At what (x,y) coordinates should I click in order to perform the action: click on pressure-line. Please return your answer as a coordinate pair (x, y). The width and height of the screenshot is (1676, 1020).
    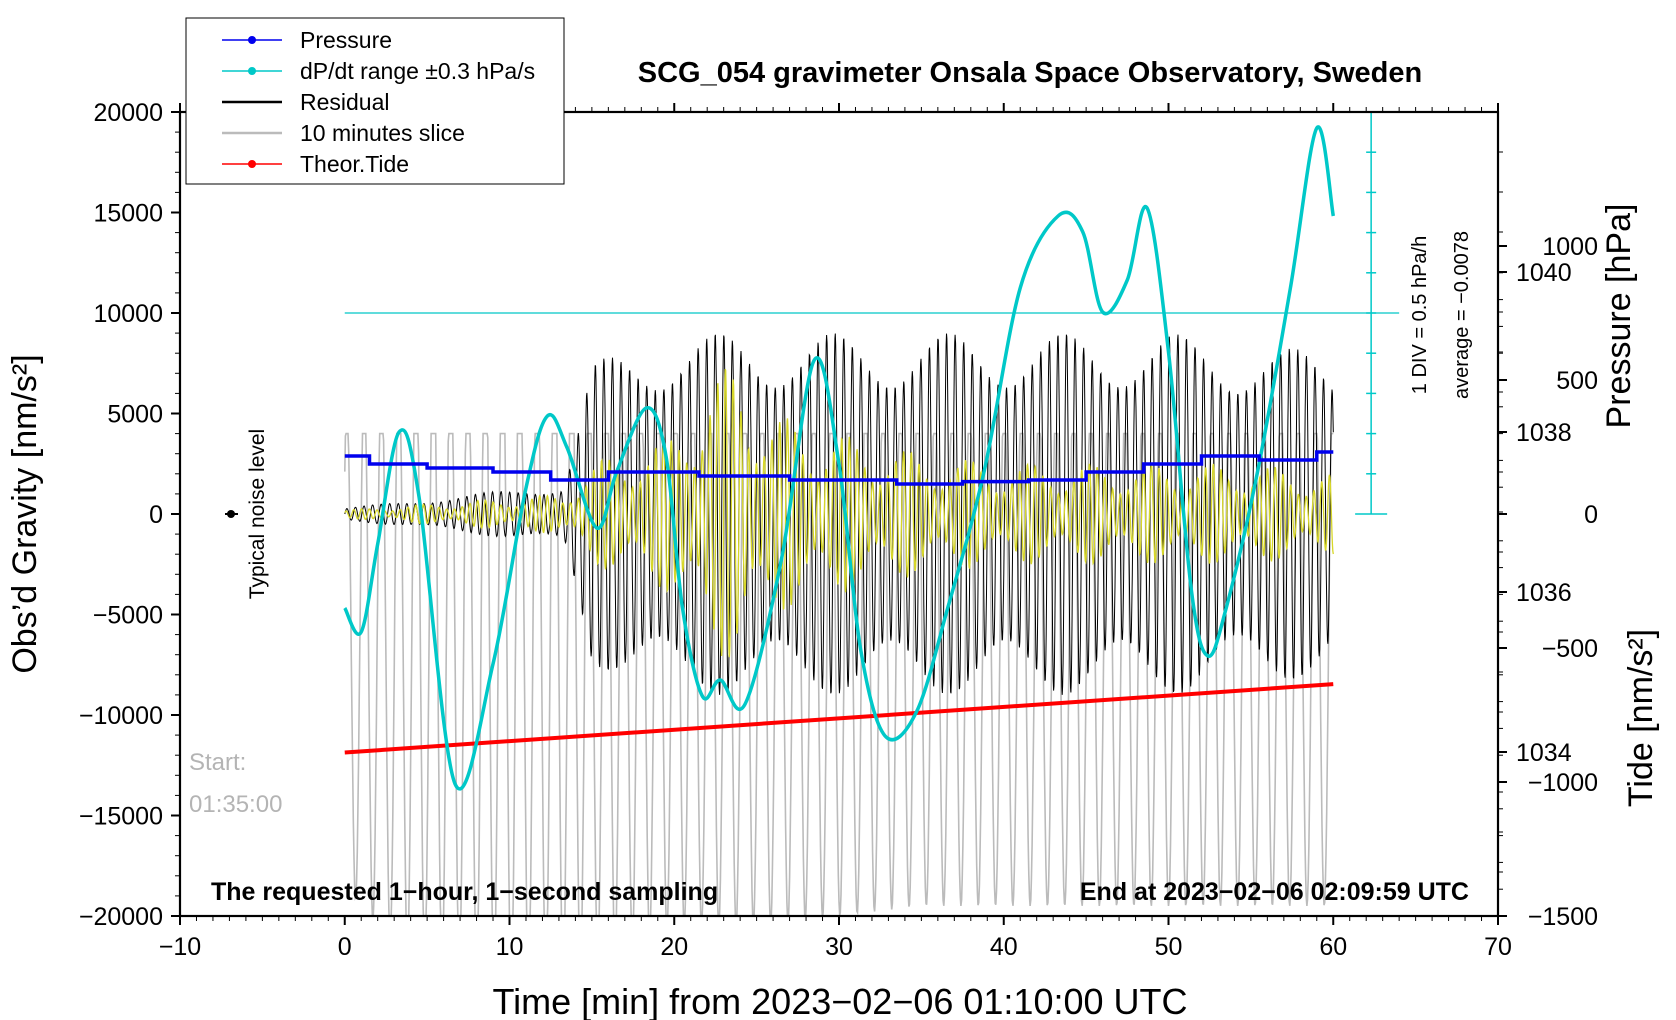
    Looking at the image, I should click on (839, 468).